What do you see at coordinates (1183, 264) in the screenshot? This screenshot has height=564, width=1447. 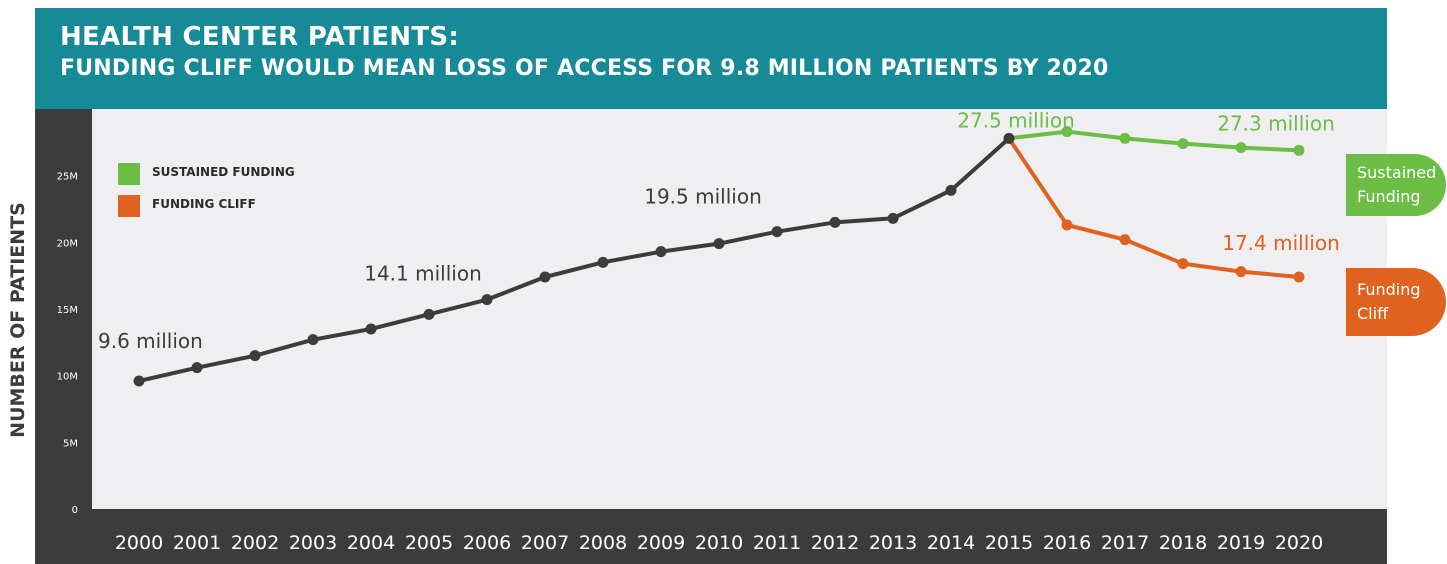 I see `point-funding-cliff-2018` at bounding box center [1183, 264].